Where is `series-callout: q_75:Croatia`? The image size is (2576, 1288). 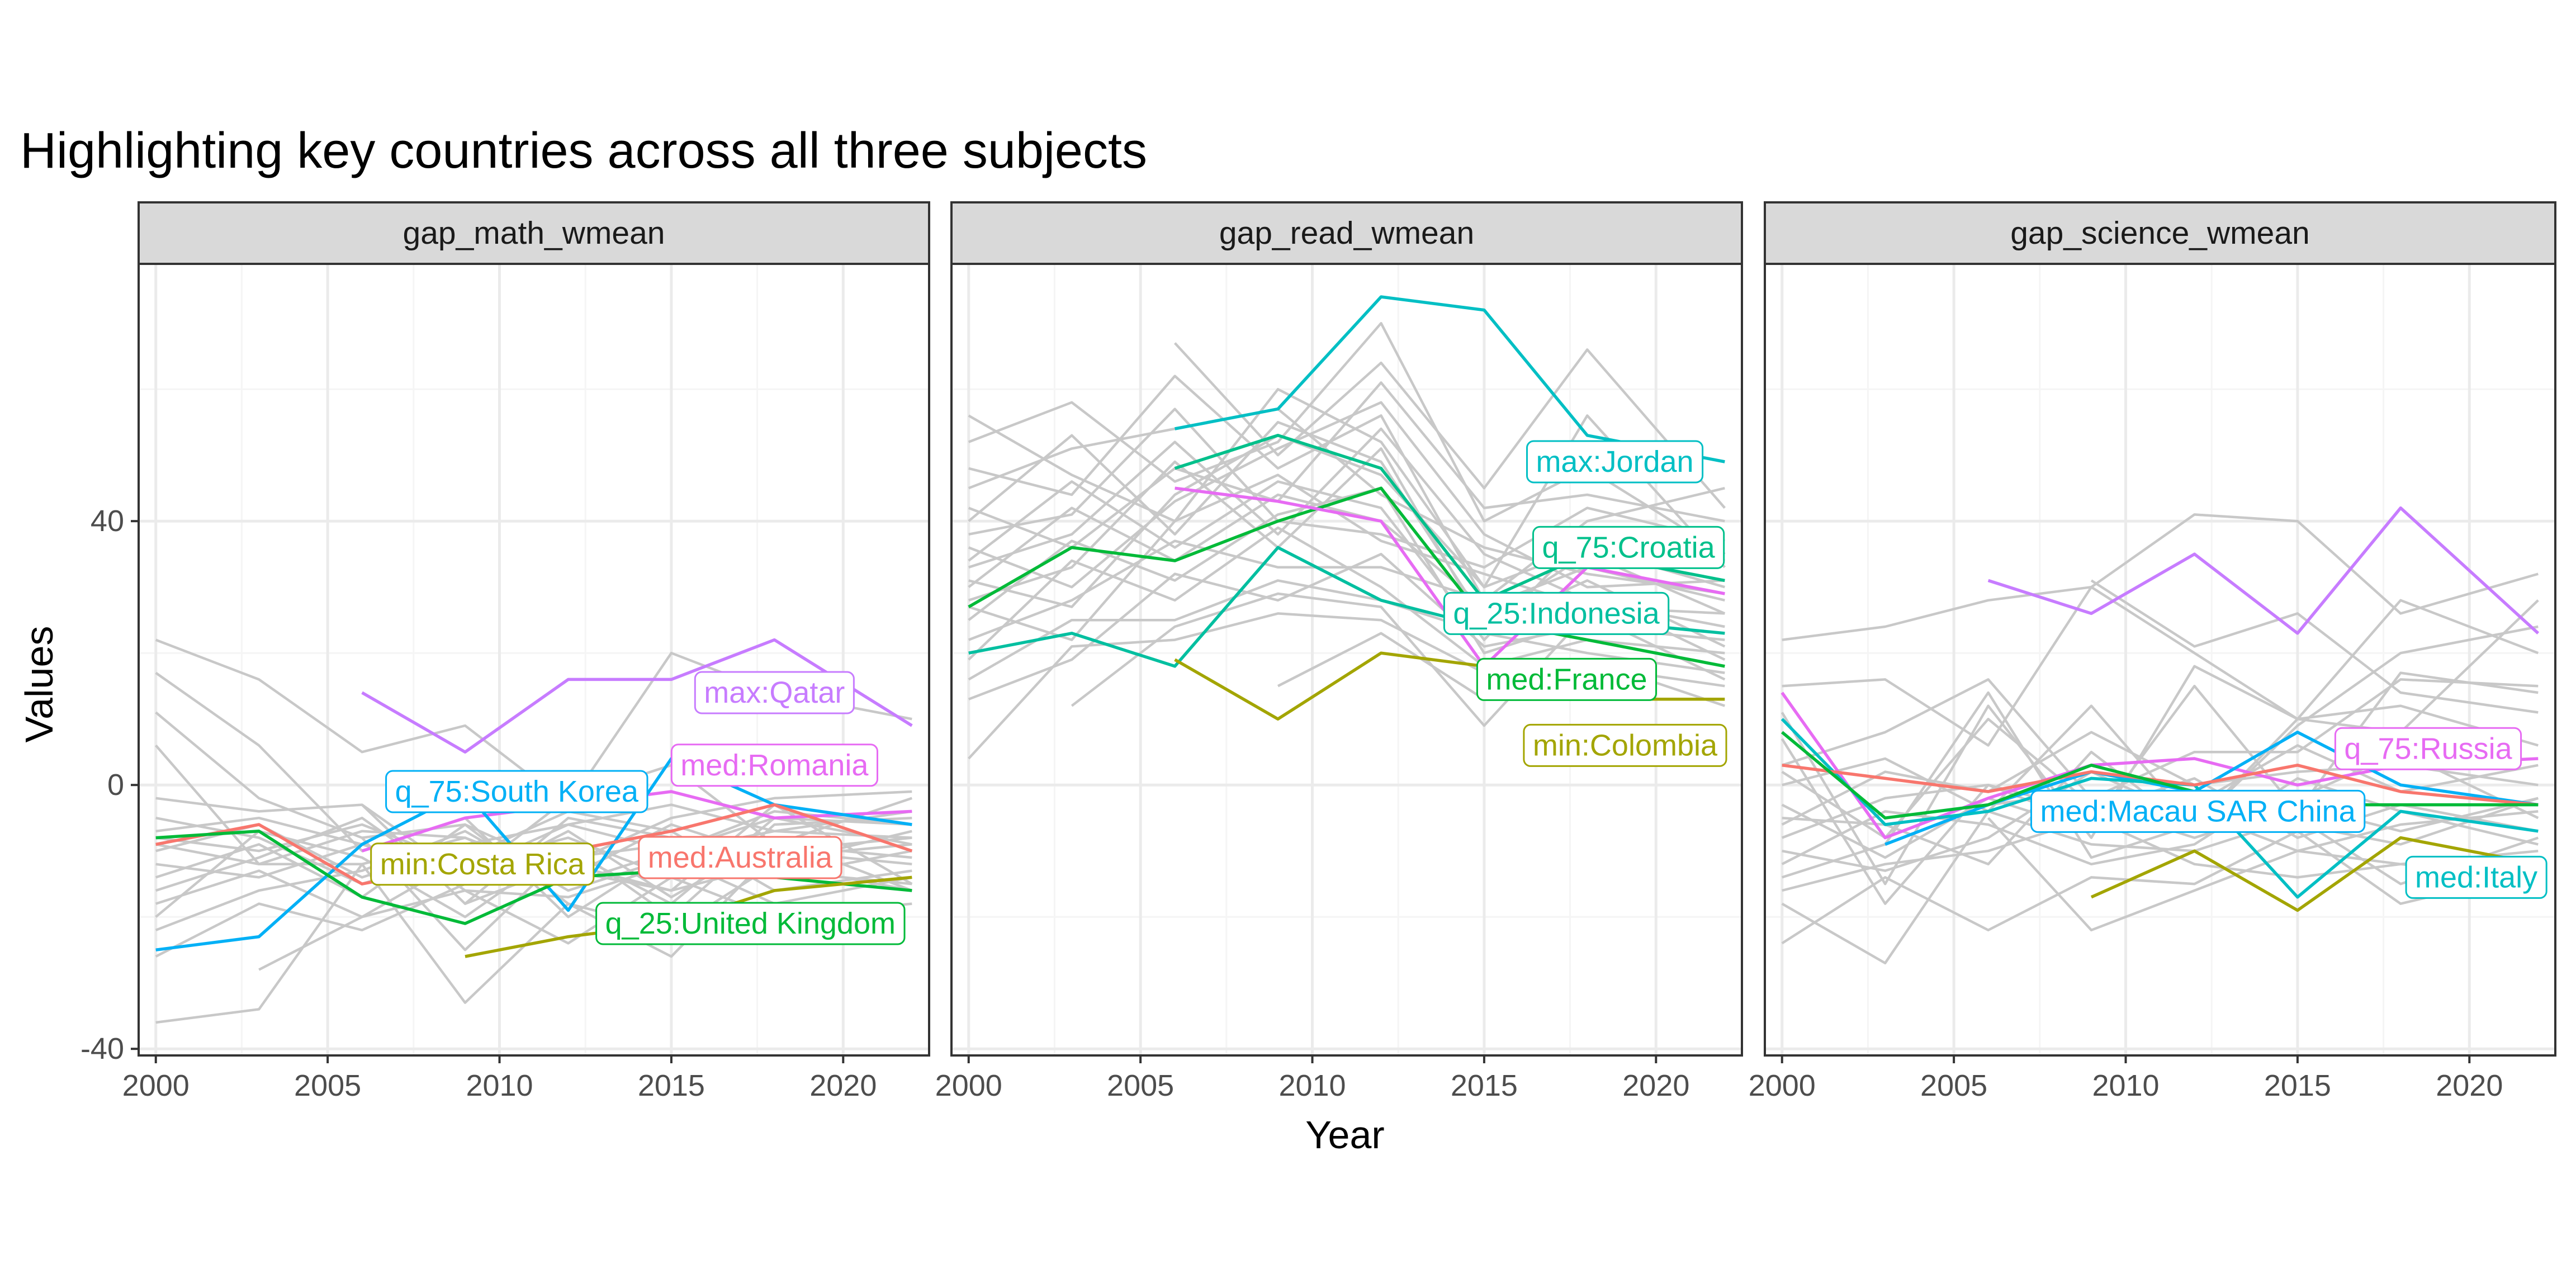 series-callout: q_75:Croatia is located at coordinates (1628, 547).